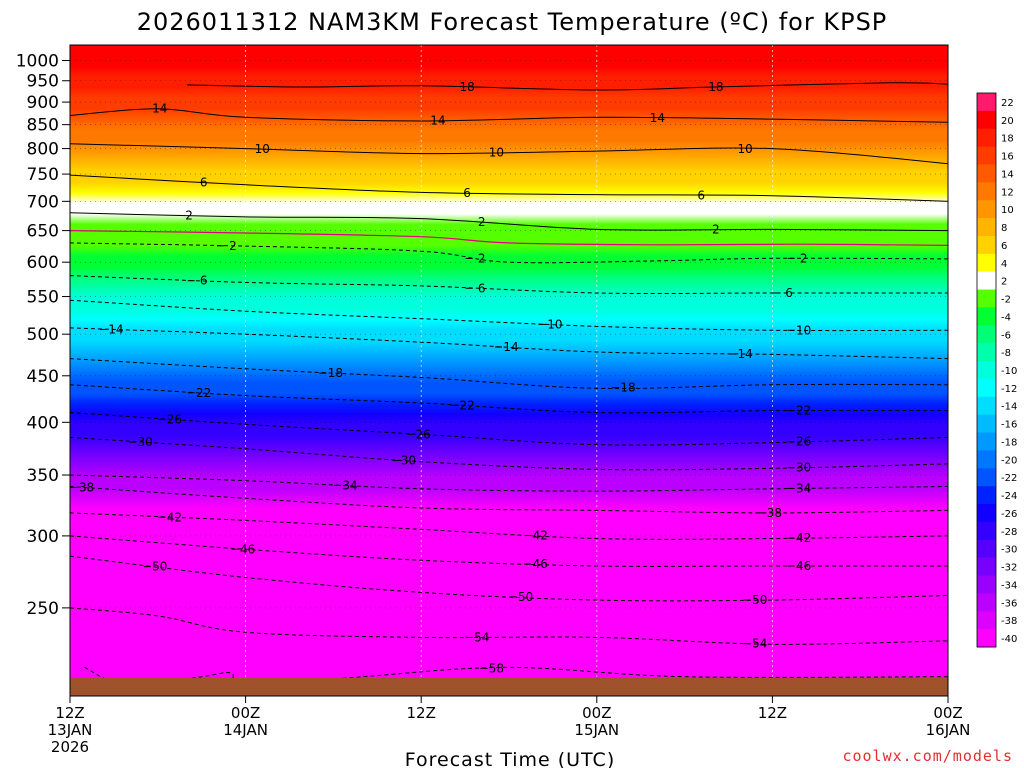 The height and width of the screenshot is (768, 1024). I want to click on y-tick-label: 550, so click(43, 298).